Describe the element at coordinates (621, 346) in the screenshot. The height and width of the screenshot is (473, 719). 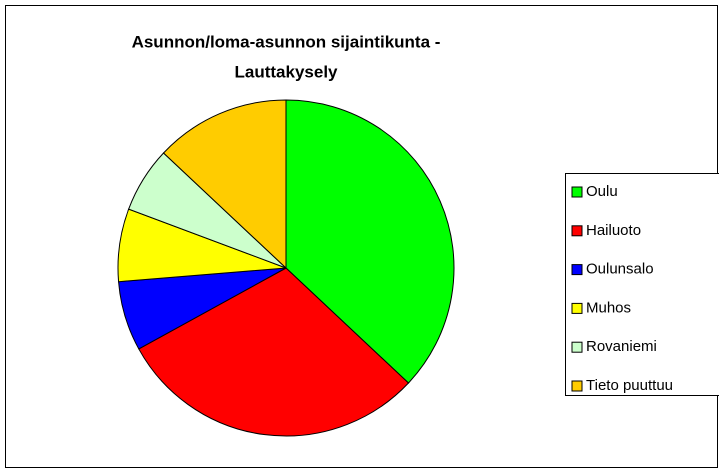
I see `legend-label: Rovaniemi` at that location.